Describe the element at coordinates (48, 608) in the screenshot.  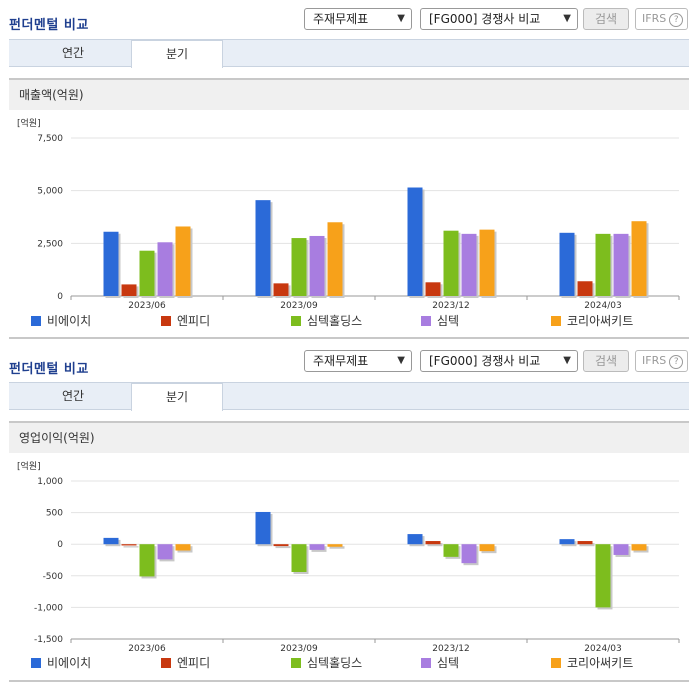
I see `y-tick-label: -1,000` at that location.